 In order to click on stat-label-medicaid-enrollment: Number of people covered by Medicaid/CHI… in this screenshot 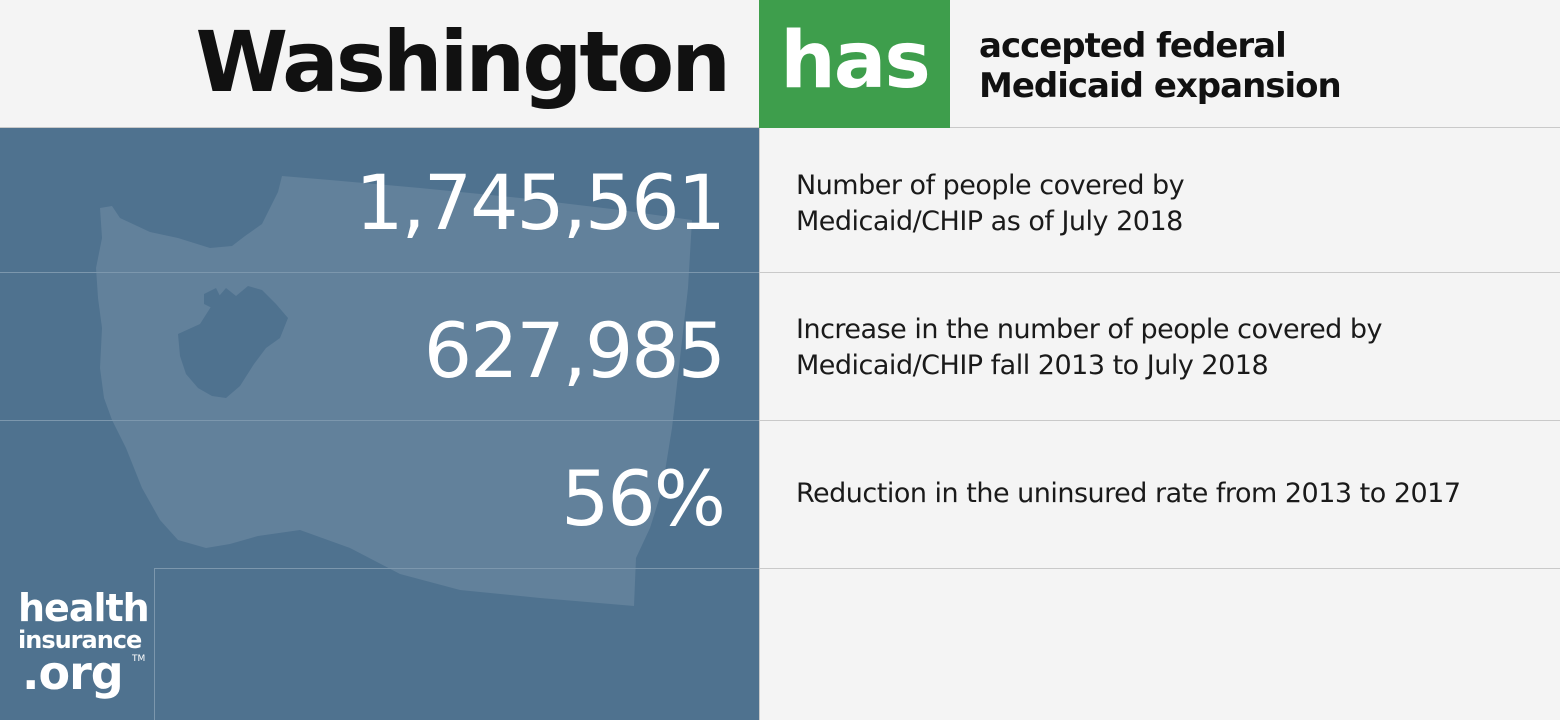, I will do `click(1146, 204)`.